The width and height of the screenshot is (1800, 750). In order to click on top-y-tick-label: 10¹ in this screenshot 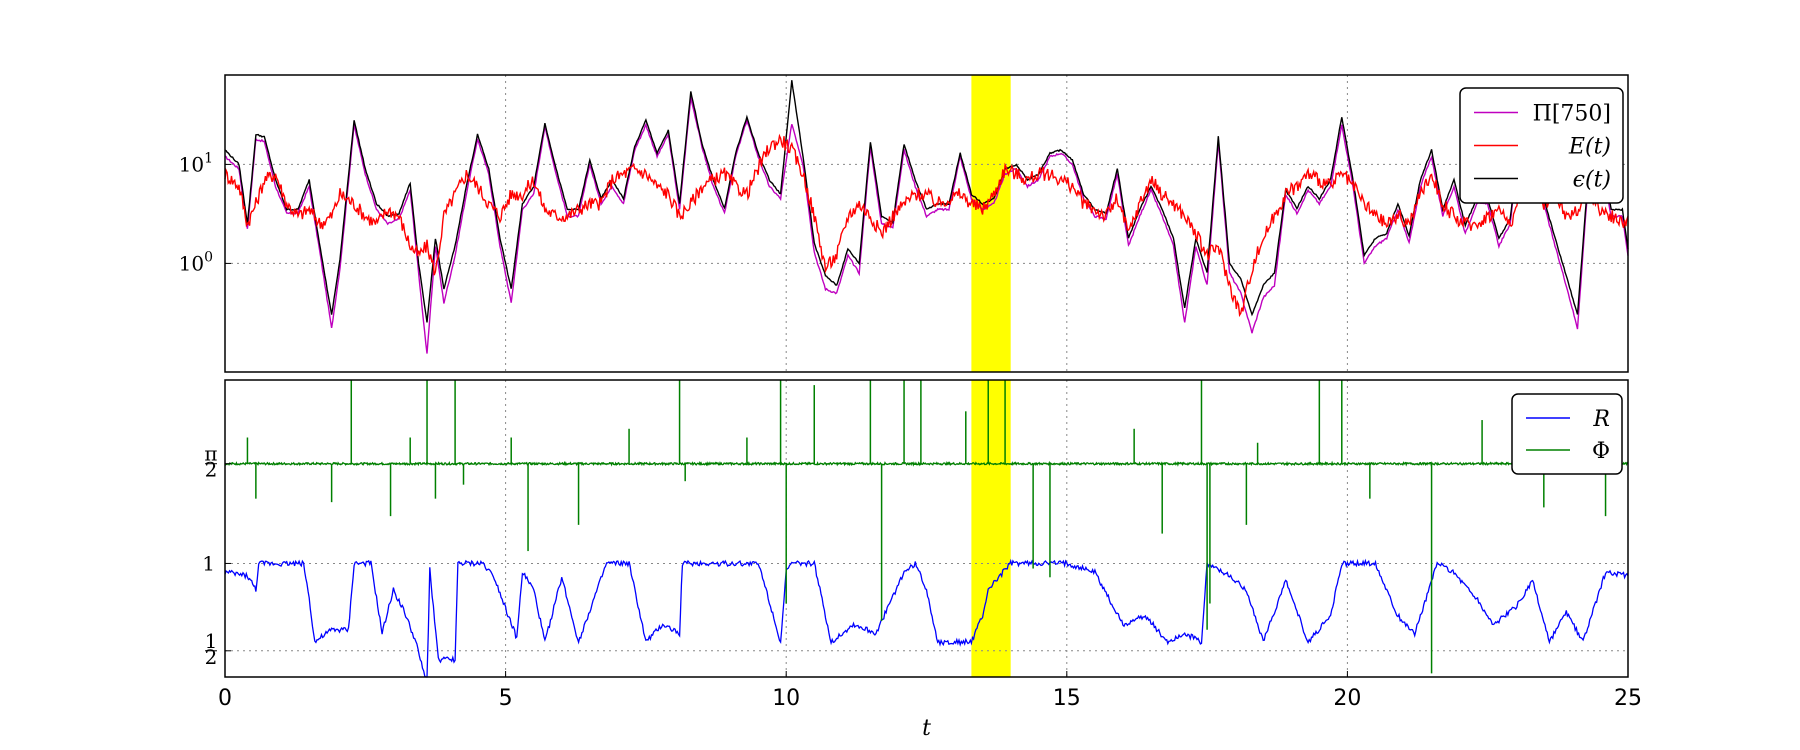, I will do `click(196, 163)`.